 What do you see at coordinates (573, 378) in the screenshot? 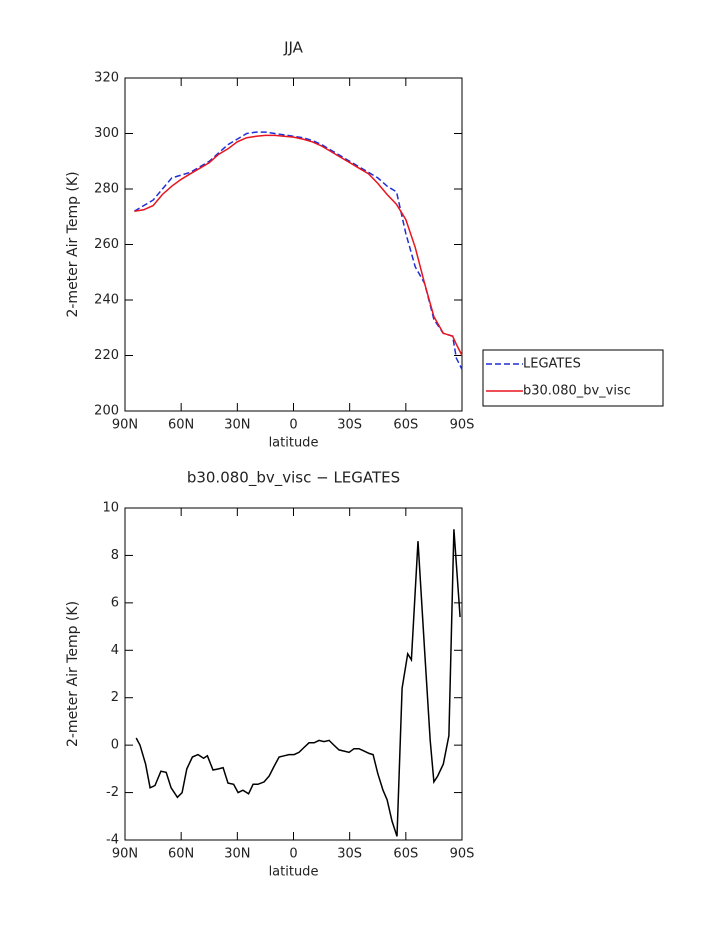
I see `legend-box` at bounding box center [573, 378].